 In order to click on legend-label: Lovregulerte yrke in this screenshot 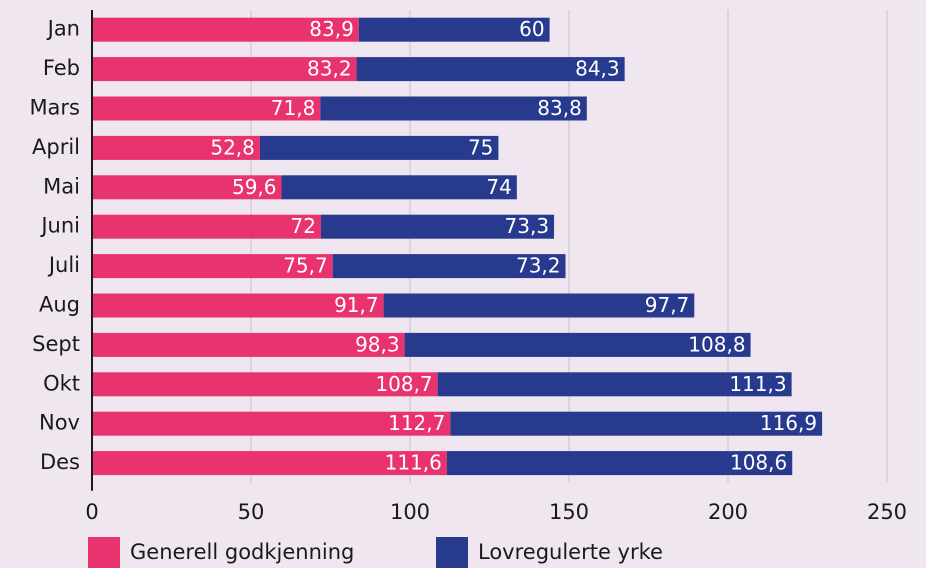, I will do `click(570, 552)`.